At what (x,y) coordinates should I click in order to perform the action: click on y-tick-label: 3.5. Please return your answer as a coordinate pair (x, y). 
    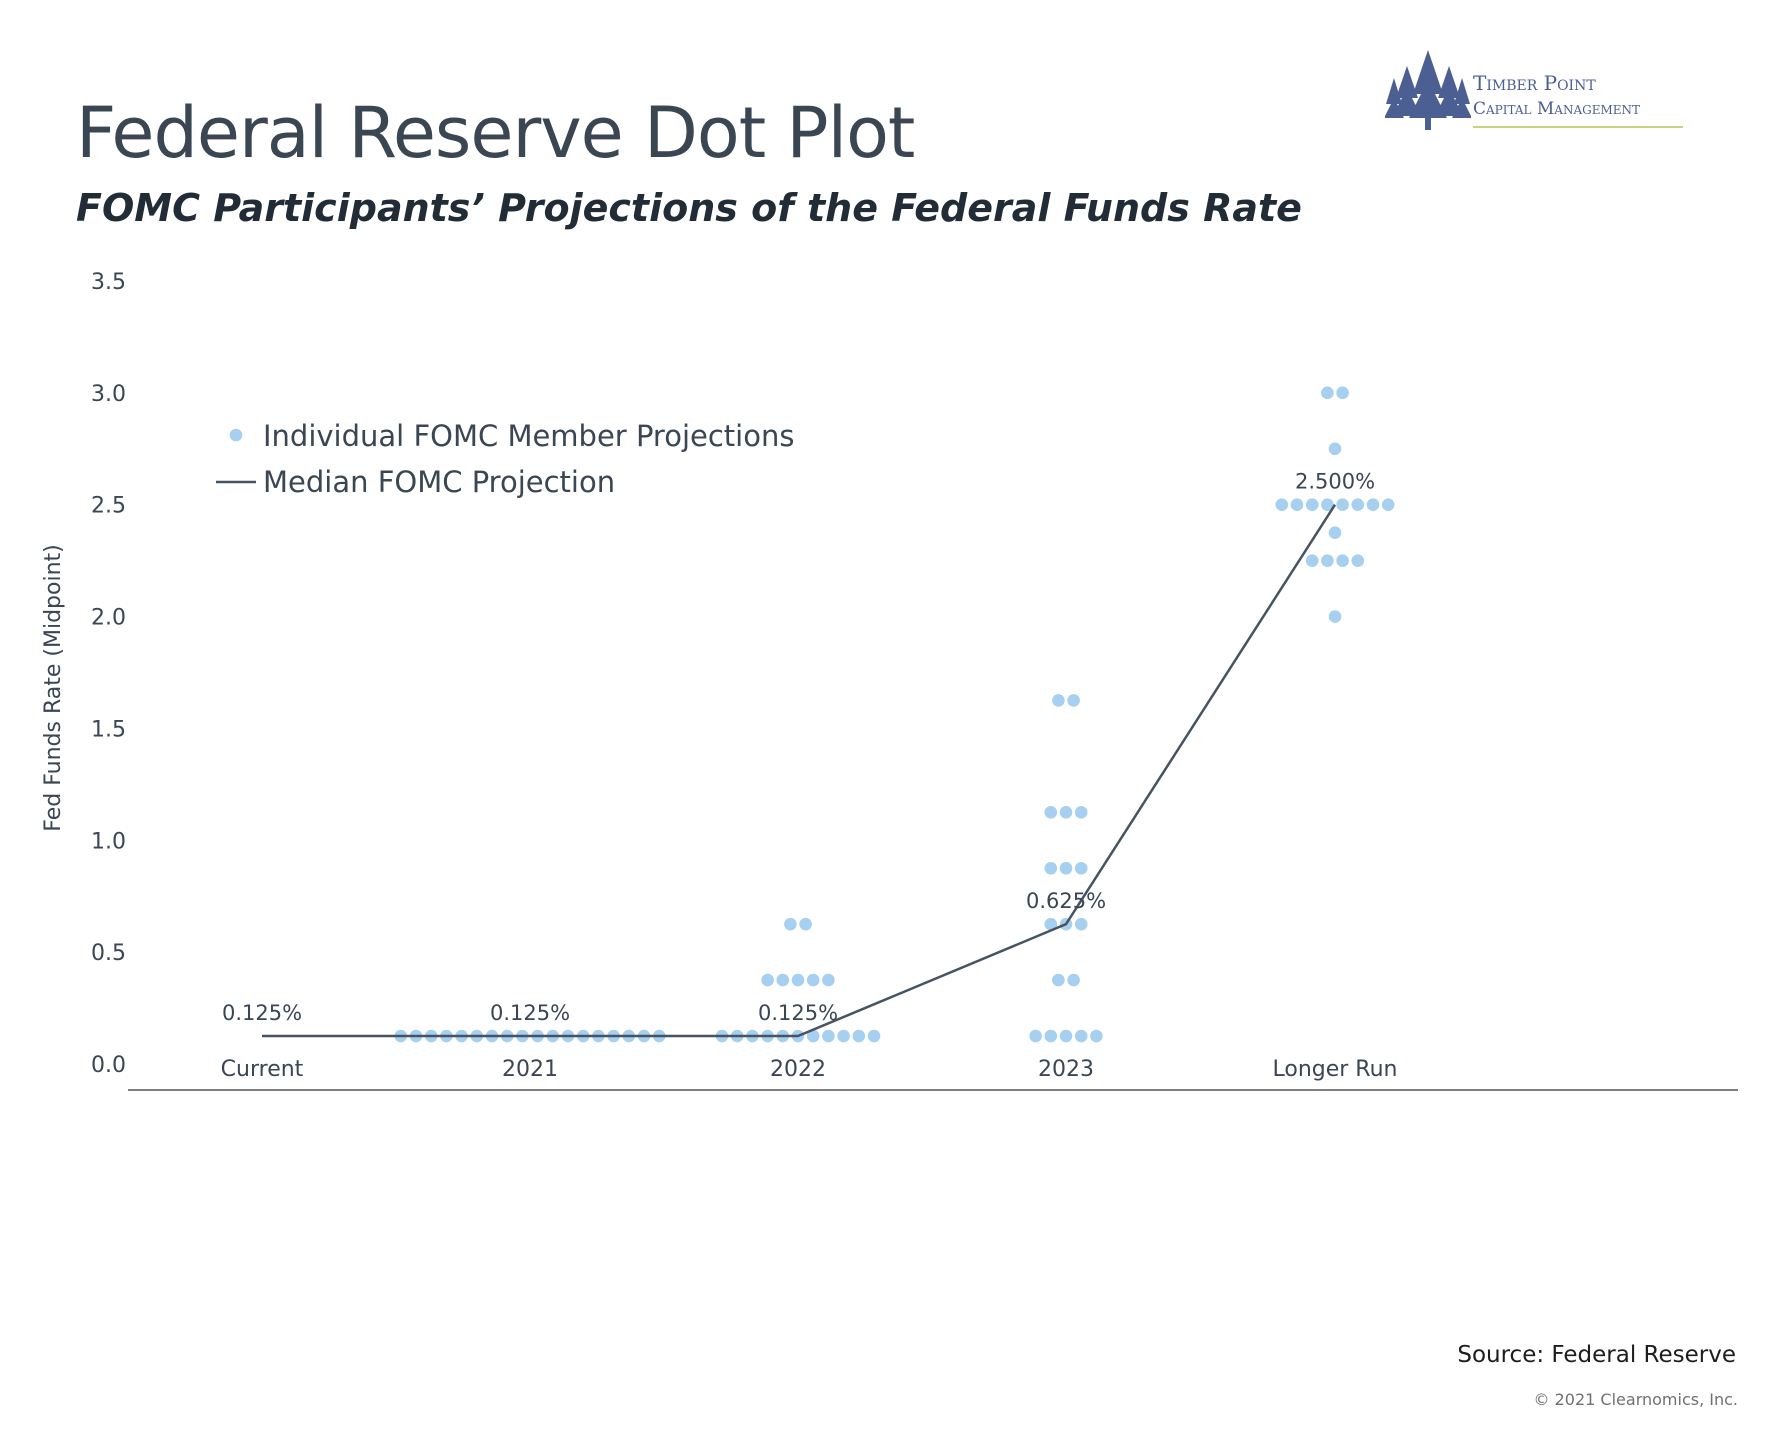
    Looking at the image, I should click on (108, 282).